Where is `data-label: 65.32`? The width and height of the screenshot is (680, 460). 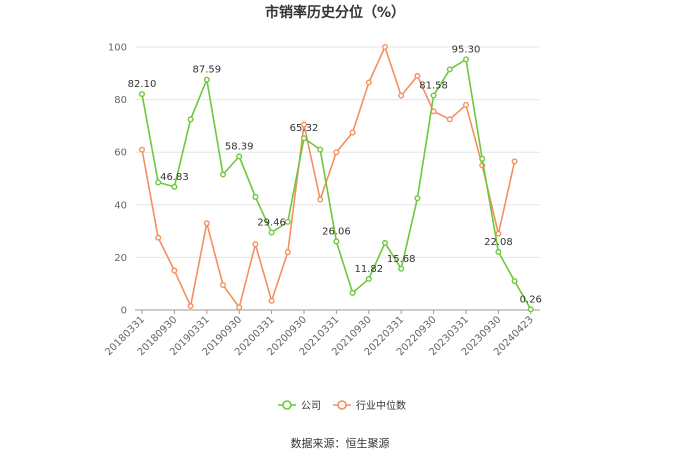 data-label: 65.32 is located at coordinates (304, 128).